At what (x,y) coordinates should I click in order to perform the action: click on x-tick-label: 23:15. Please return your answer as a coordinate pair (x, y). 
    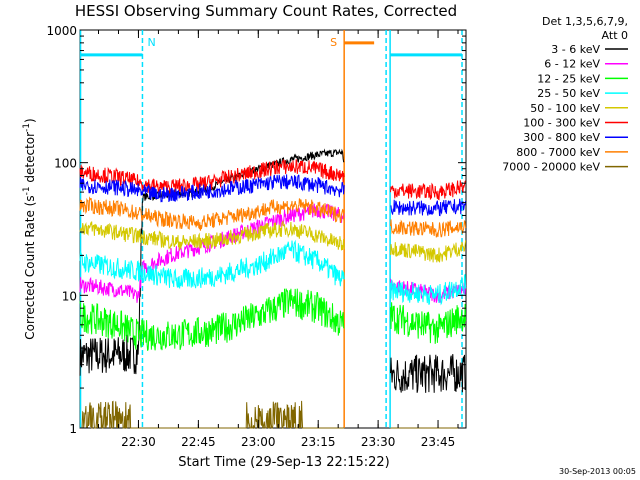
    Looking at the image, I should click on (318, 442).